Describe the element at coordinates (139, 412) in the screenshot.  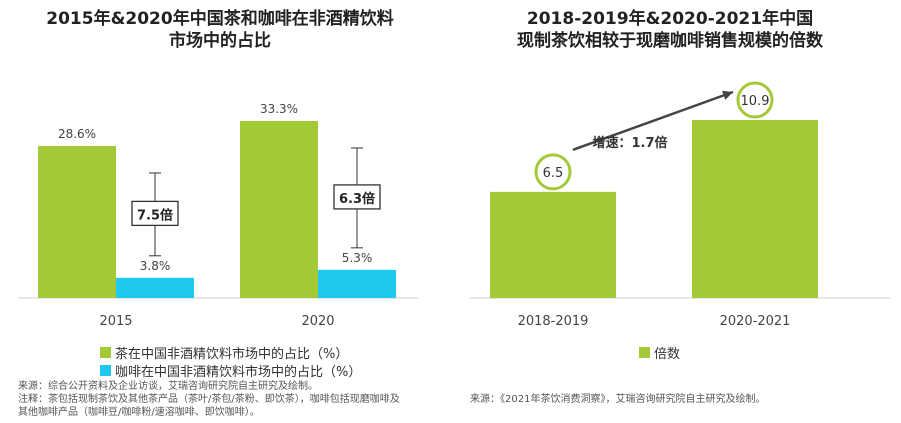
I see `left-note-line2: 其他咖啡产品（咖啡豆/咖啡粉/速溶咖啡、即饮咖啡）。` at that location.